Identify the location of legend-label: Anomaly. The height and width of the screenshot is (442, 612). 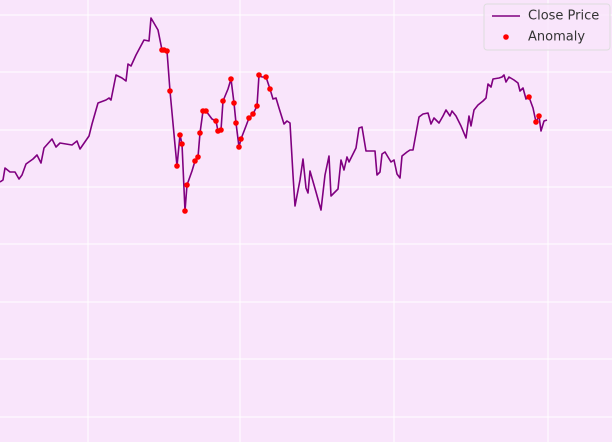
(556, 37).